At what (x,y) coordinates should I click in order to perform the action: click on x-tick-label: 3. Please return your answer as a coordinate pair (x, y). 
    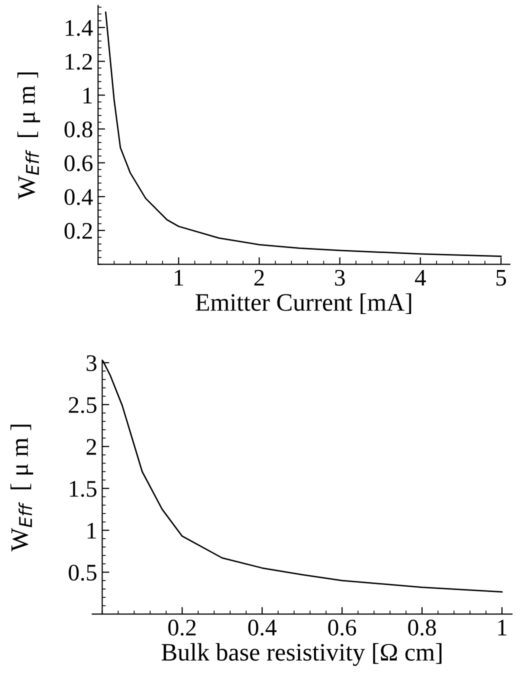
    Looking at the image, I should click on (340, 278).